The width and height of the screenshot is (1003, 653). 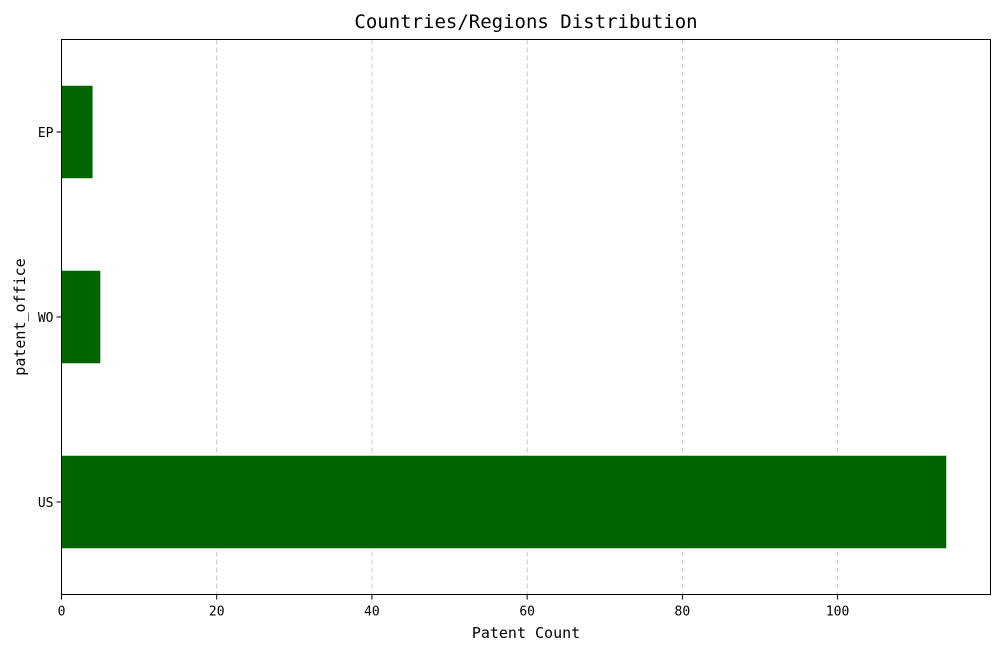 What do you see at coordinates (20, 316) in the screenshot?
I see `y-axis-label: patent_office` at bounding box center [20, 316].